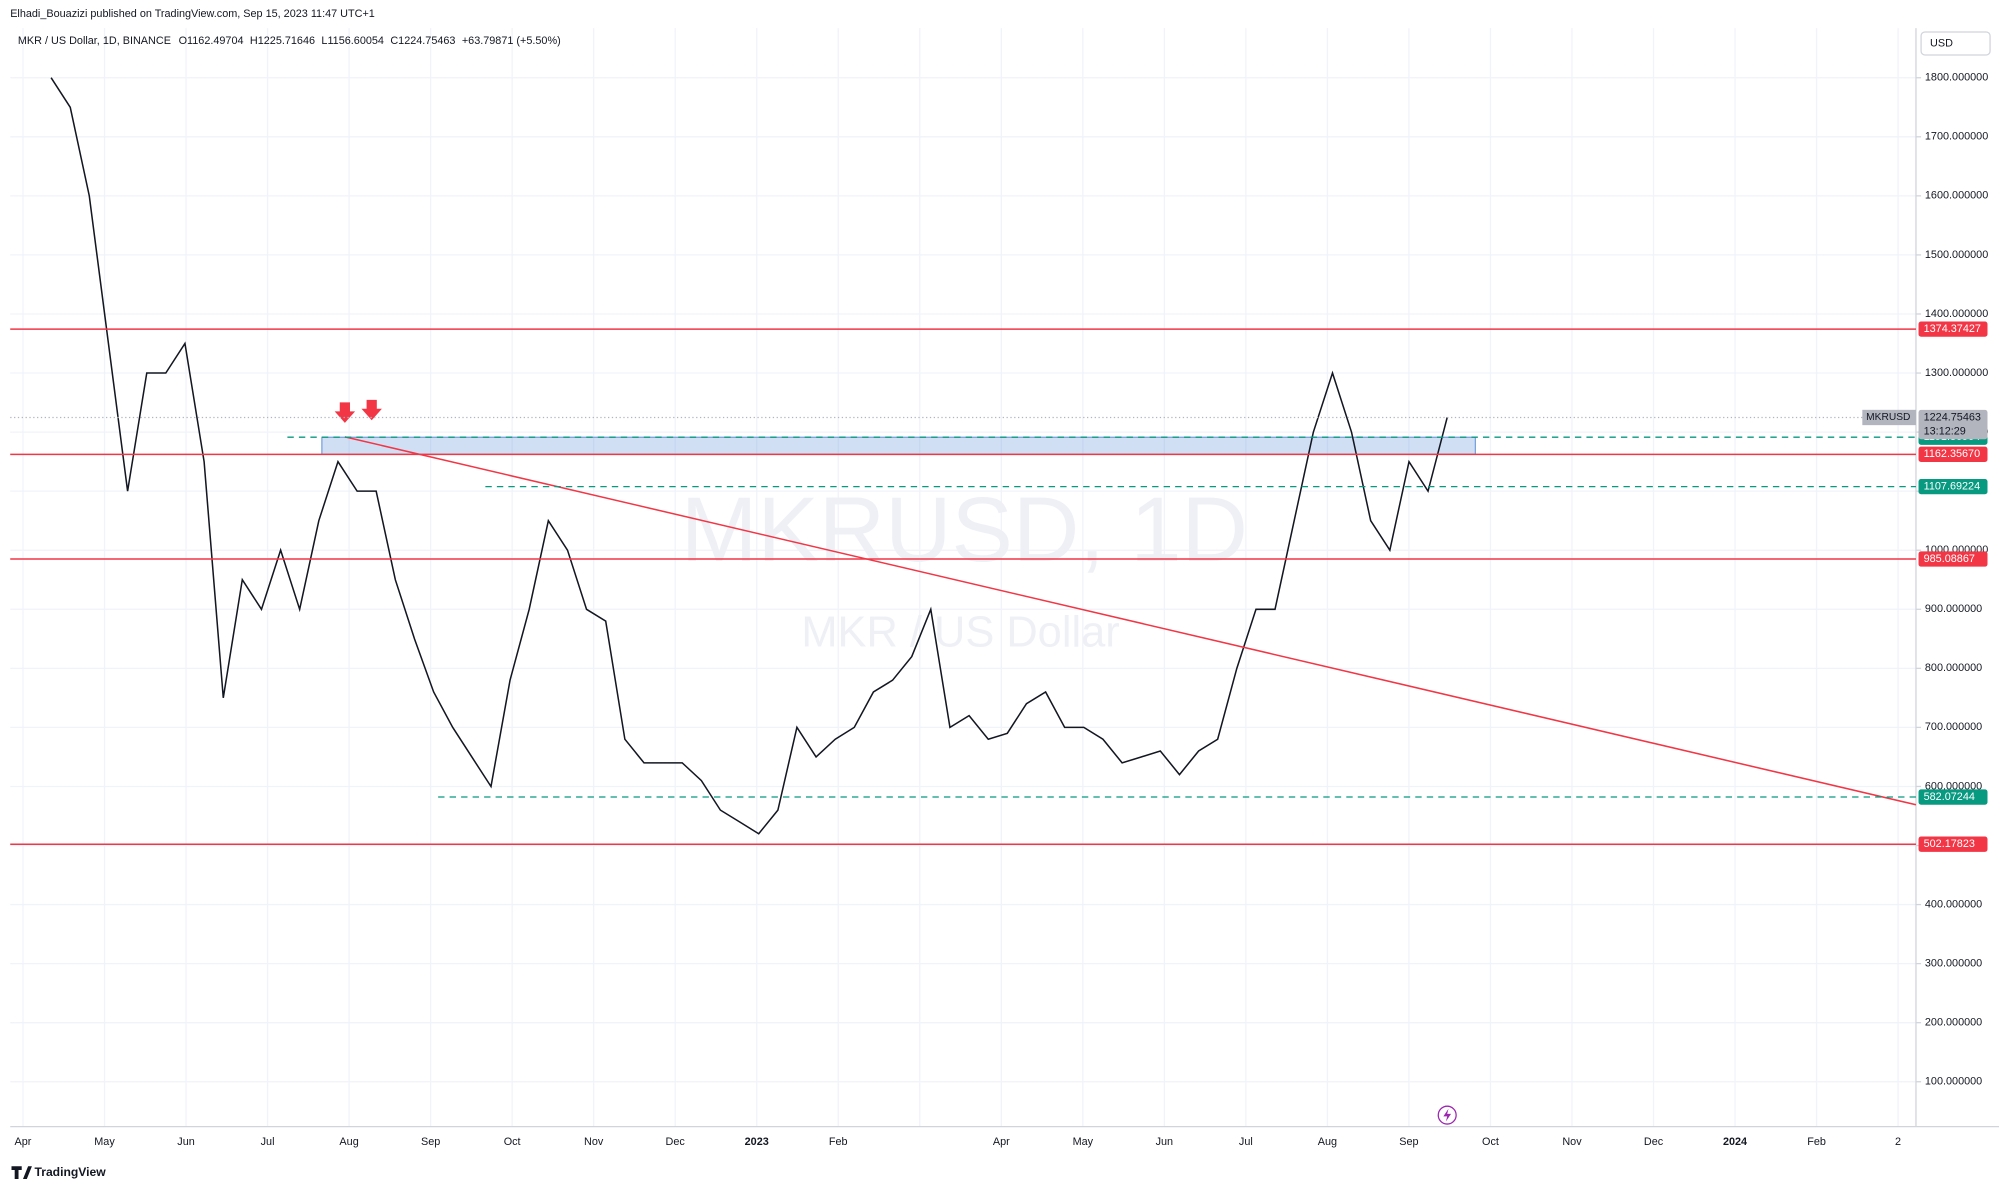 The image size is (1999, 1189). I want to click on logo-icon, so click(21, 1172).